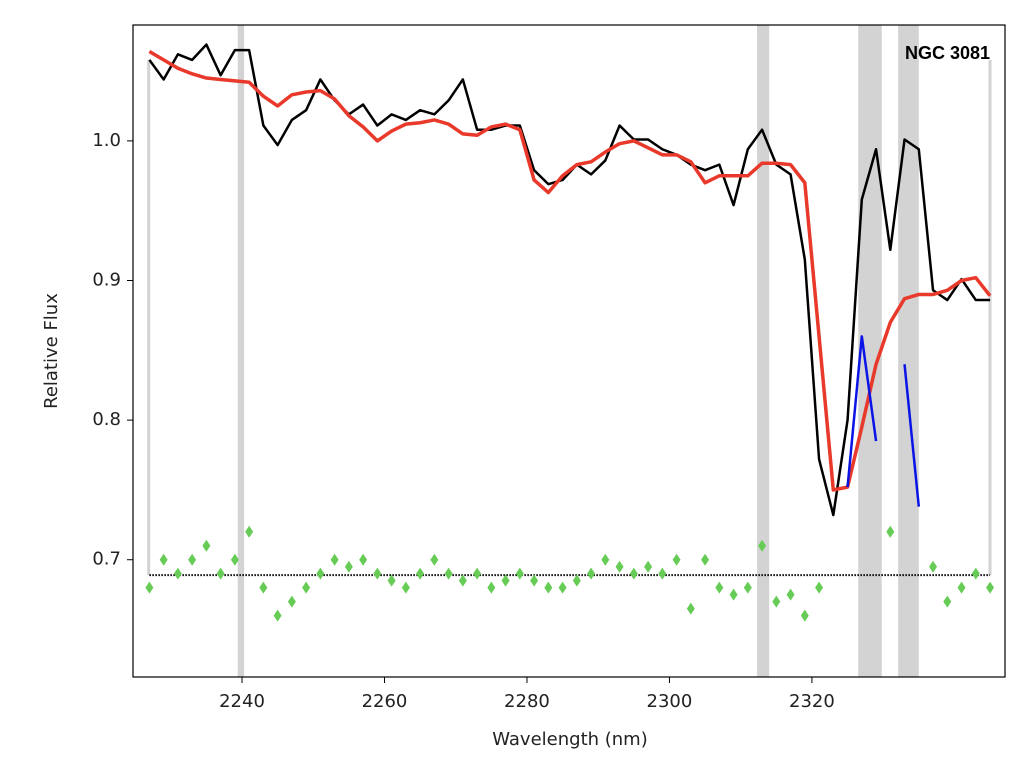 This screenshot has width=1024, height=772. I want to click on x-tick-label: 2260, so click(385, 701).